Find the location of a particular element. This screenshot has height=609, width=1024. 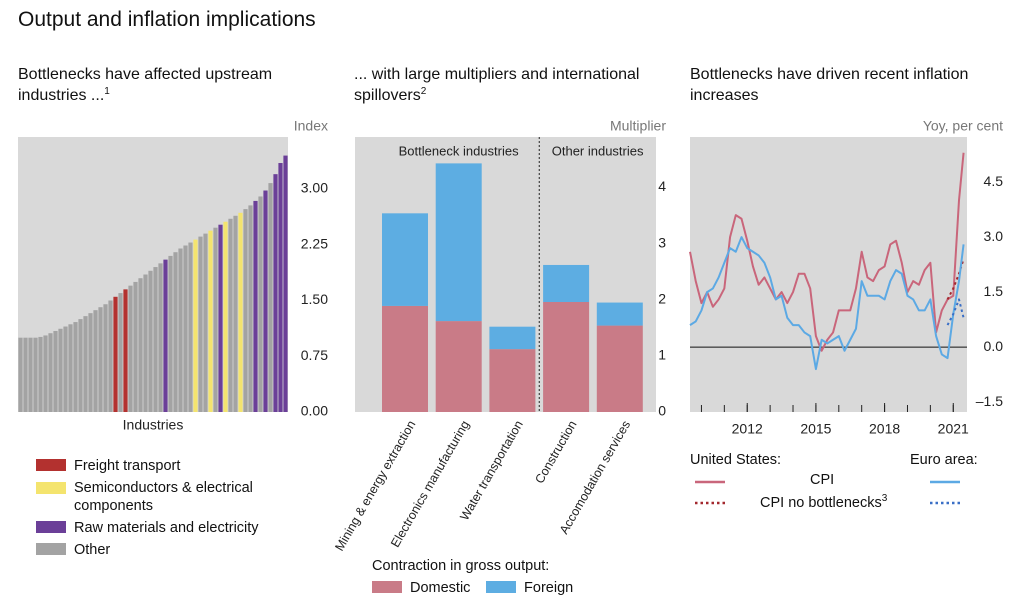

y-axis-unit: Index is located at coordinates (311, 126).